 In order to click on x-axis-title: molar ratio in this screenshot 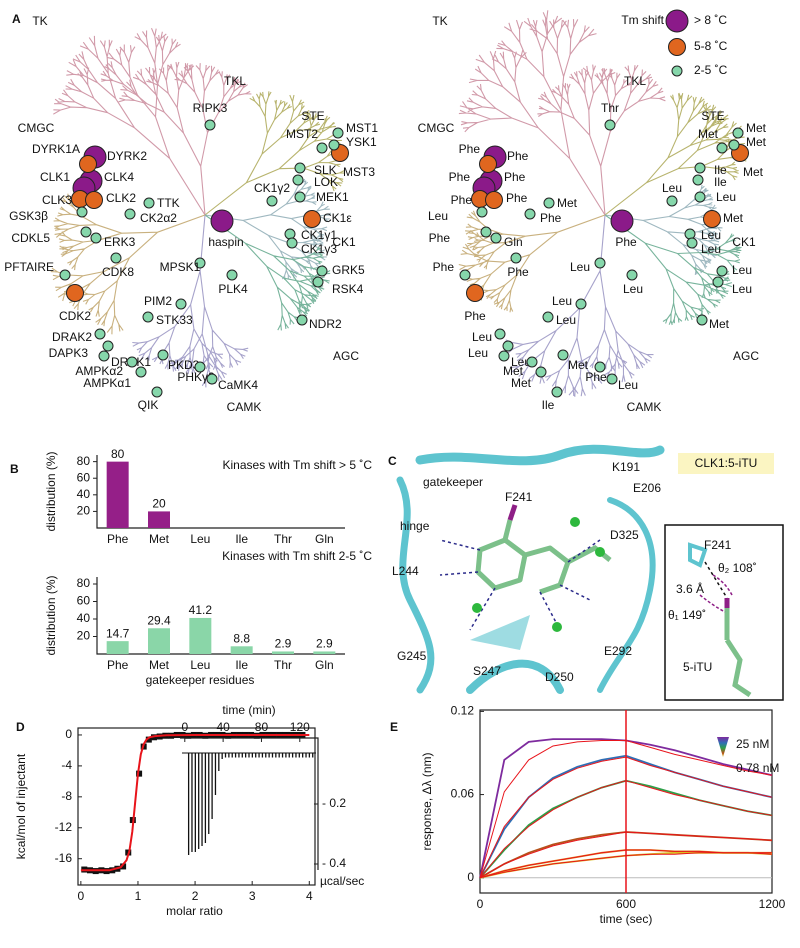, I will do `click(194, 911)`.